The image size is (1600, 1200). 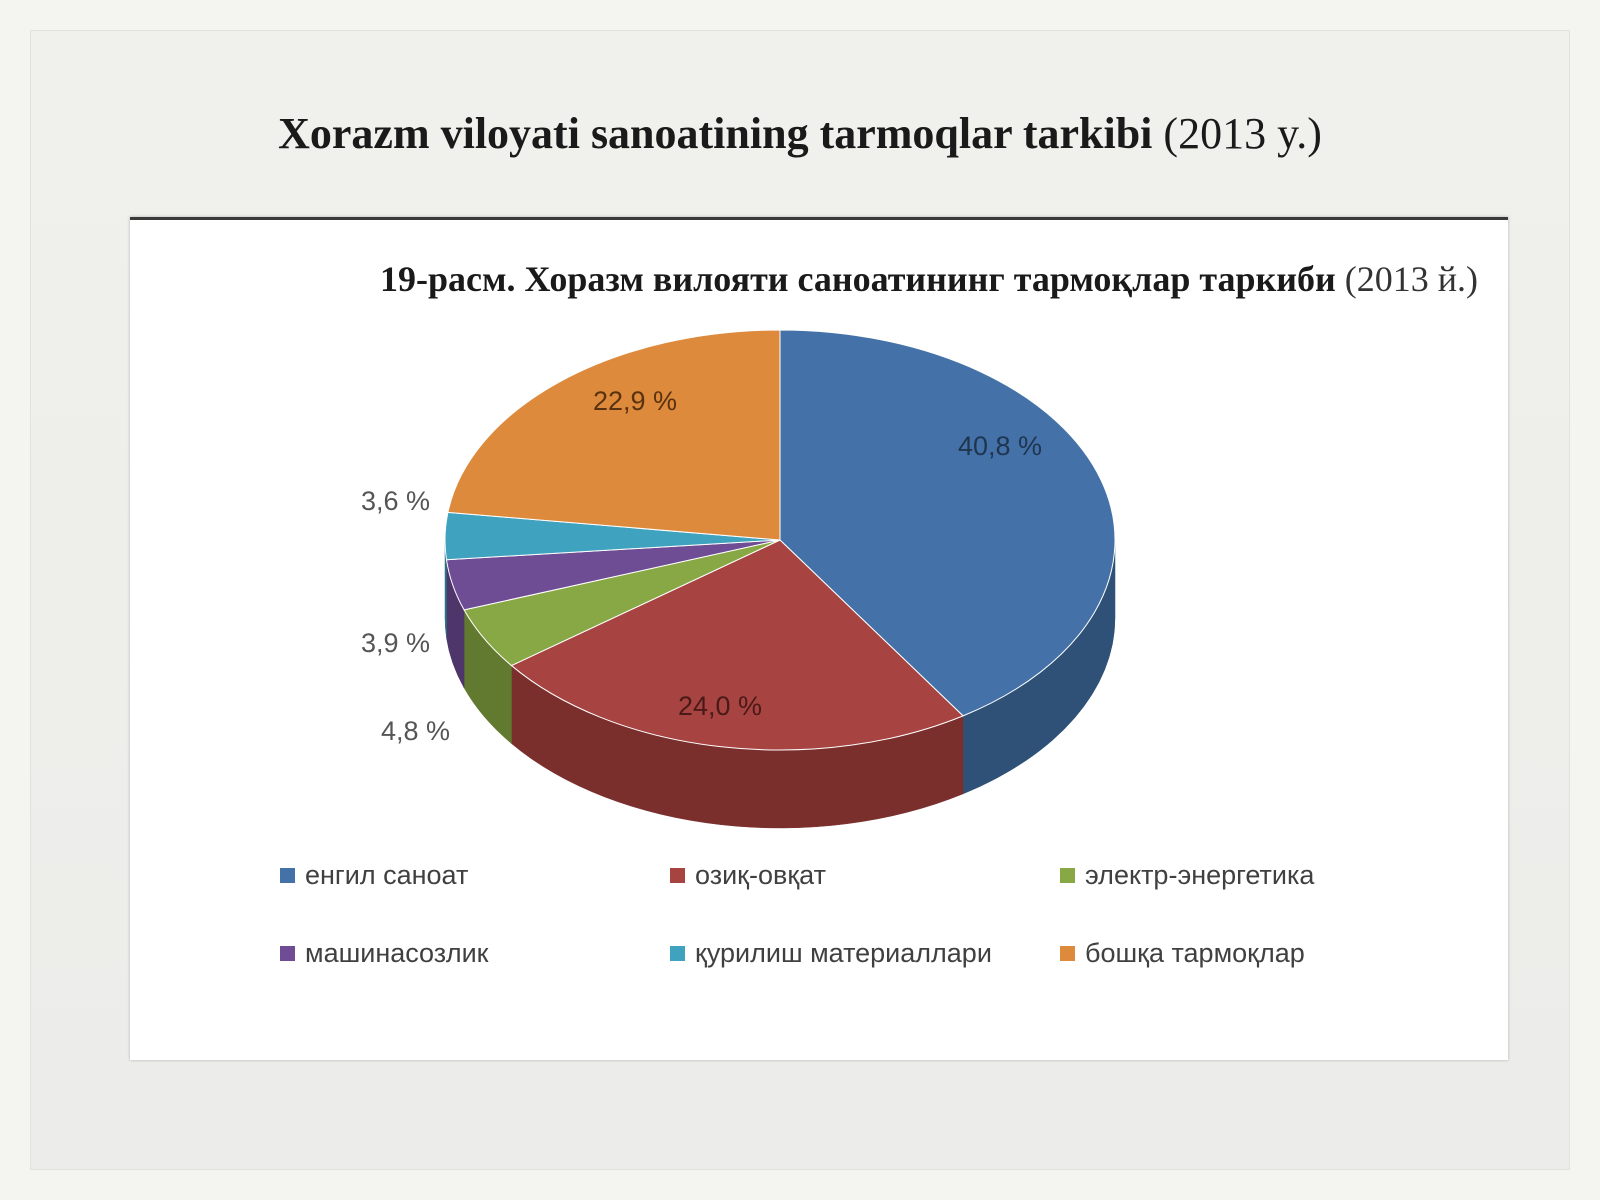 What do you see at coordinates (1242, 133) in the screenshot?
I see `slide-title-year: (2013 y.)` at bounding box center [1242, 133].